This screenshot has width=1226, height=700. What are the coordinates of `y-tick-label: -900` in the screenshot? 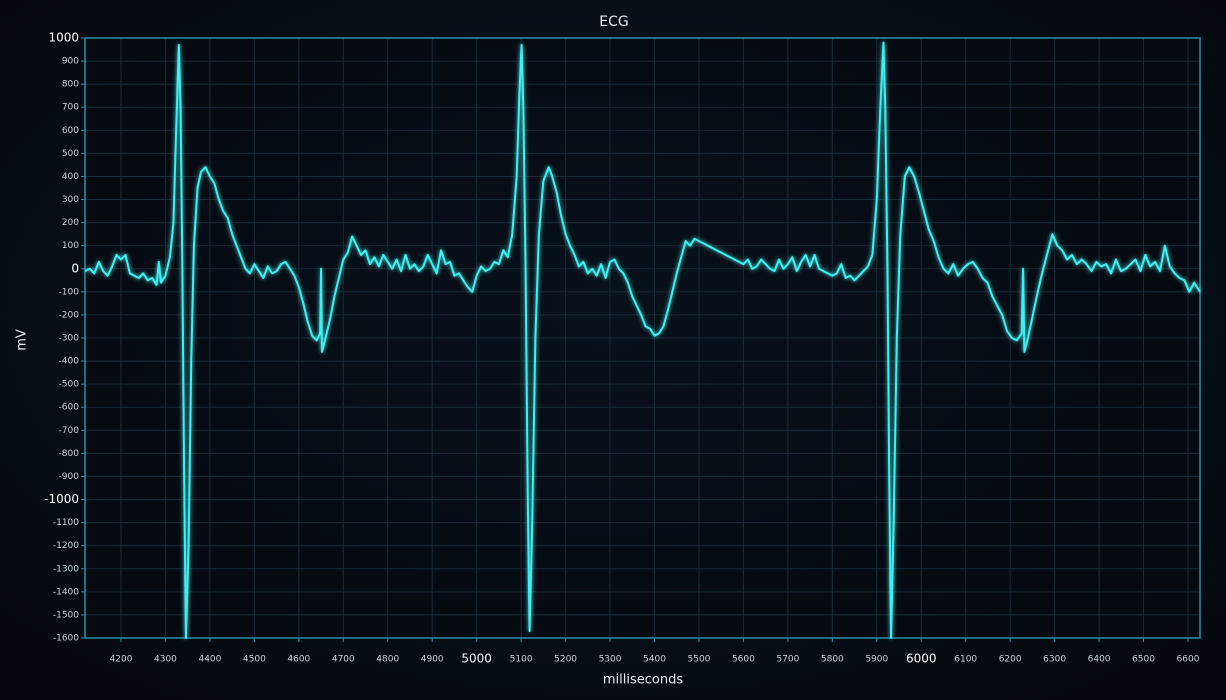 It's located at (69, 477).